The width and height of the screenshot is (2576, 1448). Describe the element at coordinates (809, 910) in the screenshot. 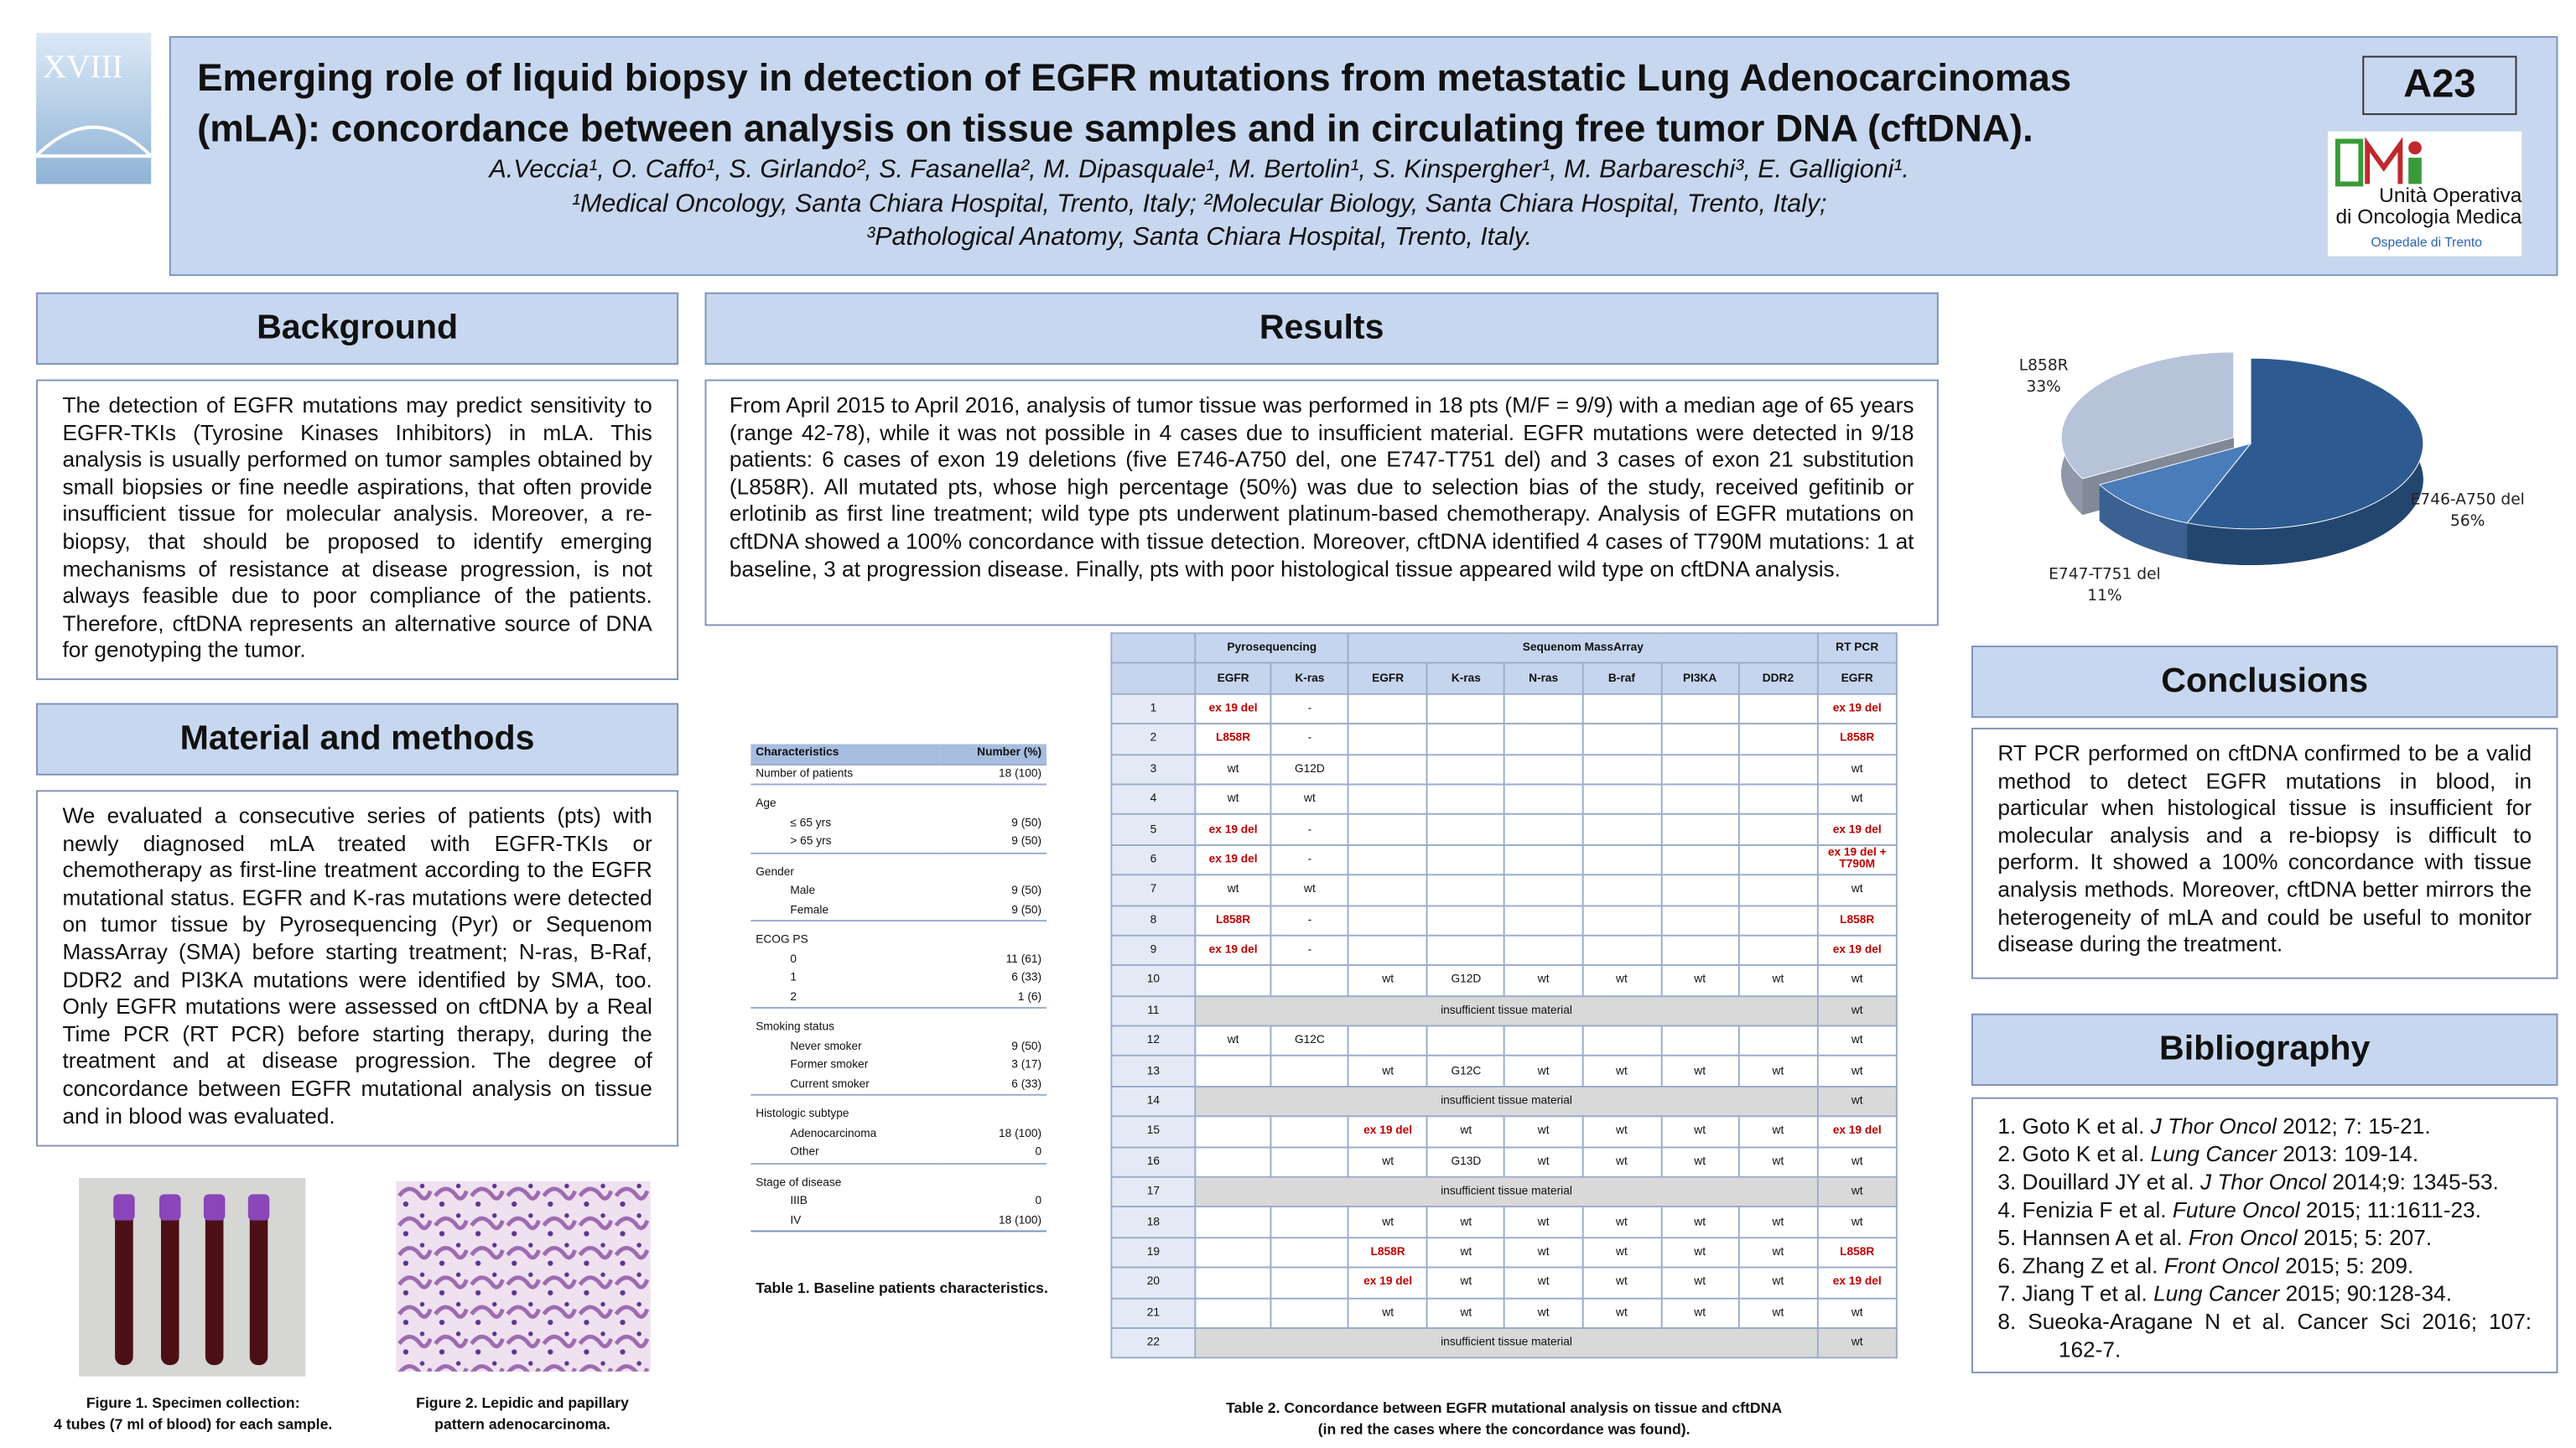

I see `label-cell: Female` at that location.